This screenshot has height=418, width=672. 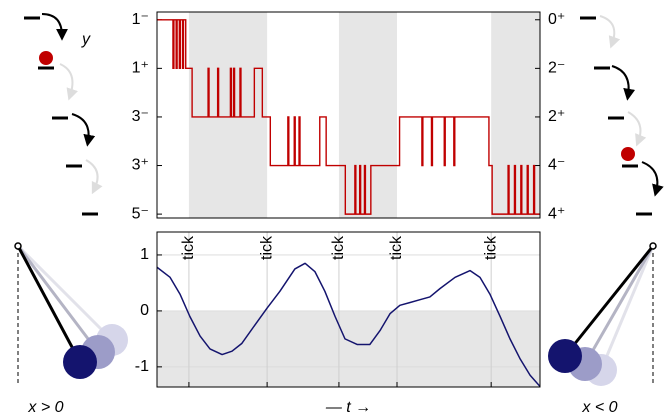 I want to click on x-negative-label: x < 0, so click(x=599, y=407).